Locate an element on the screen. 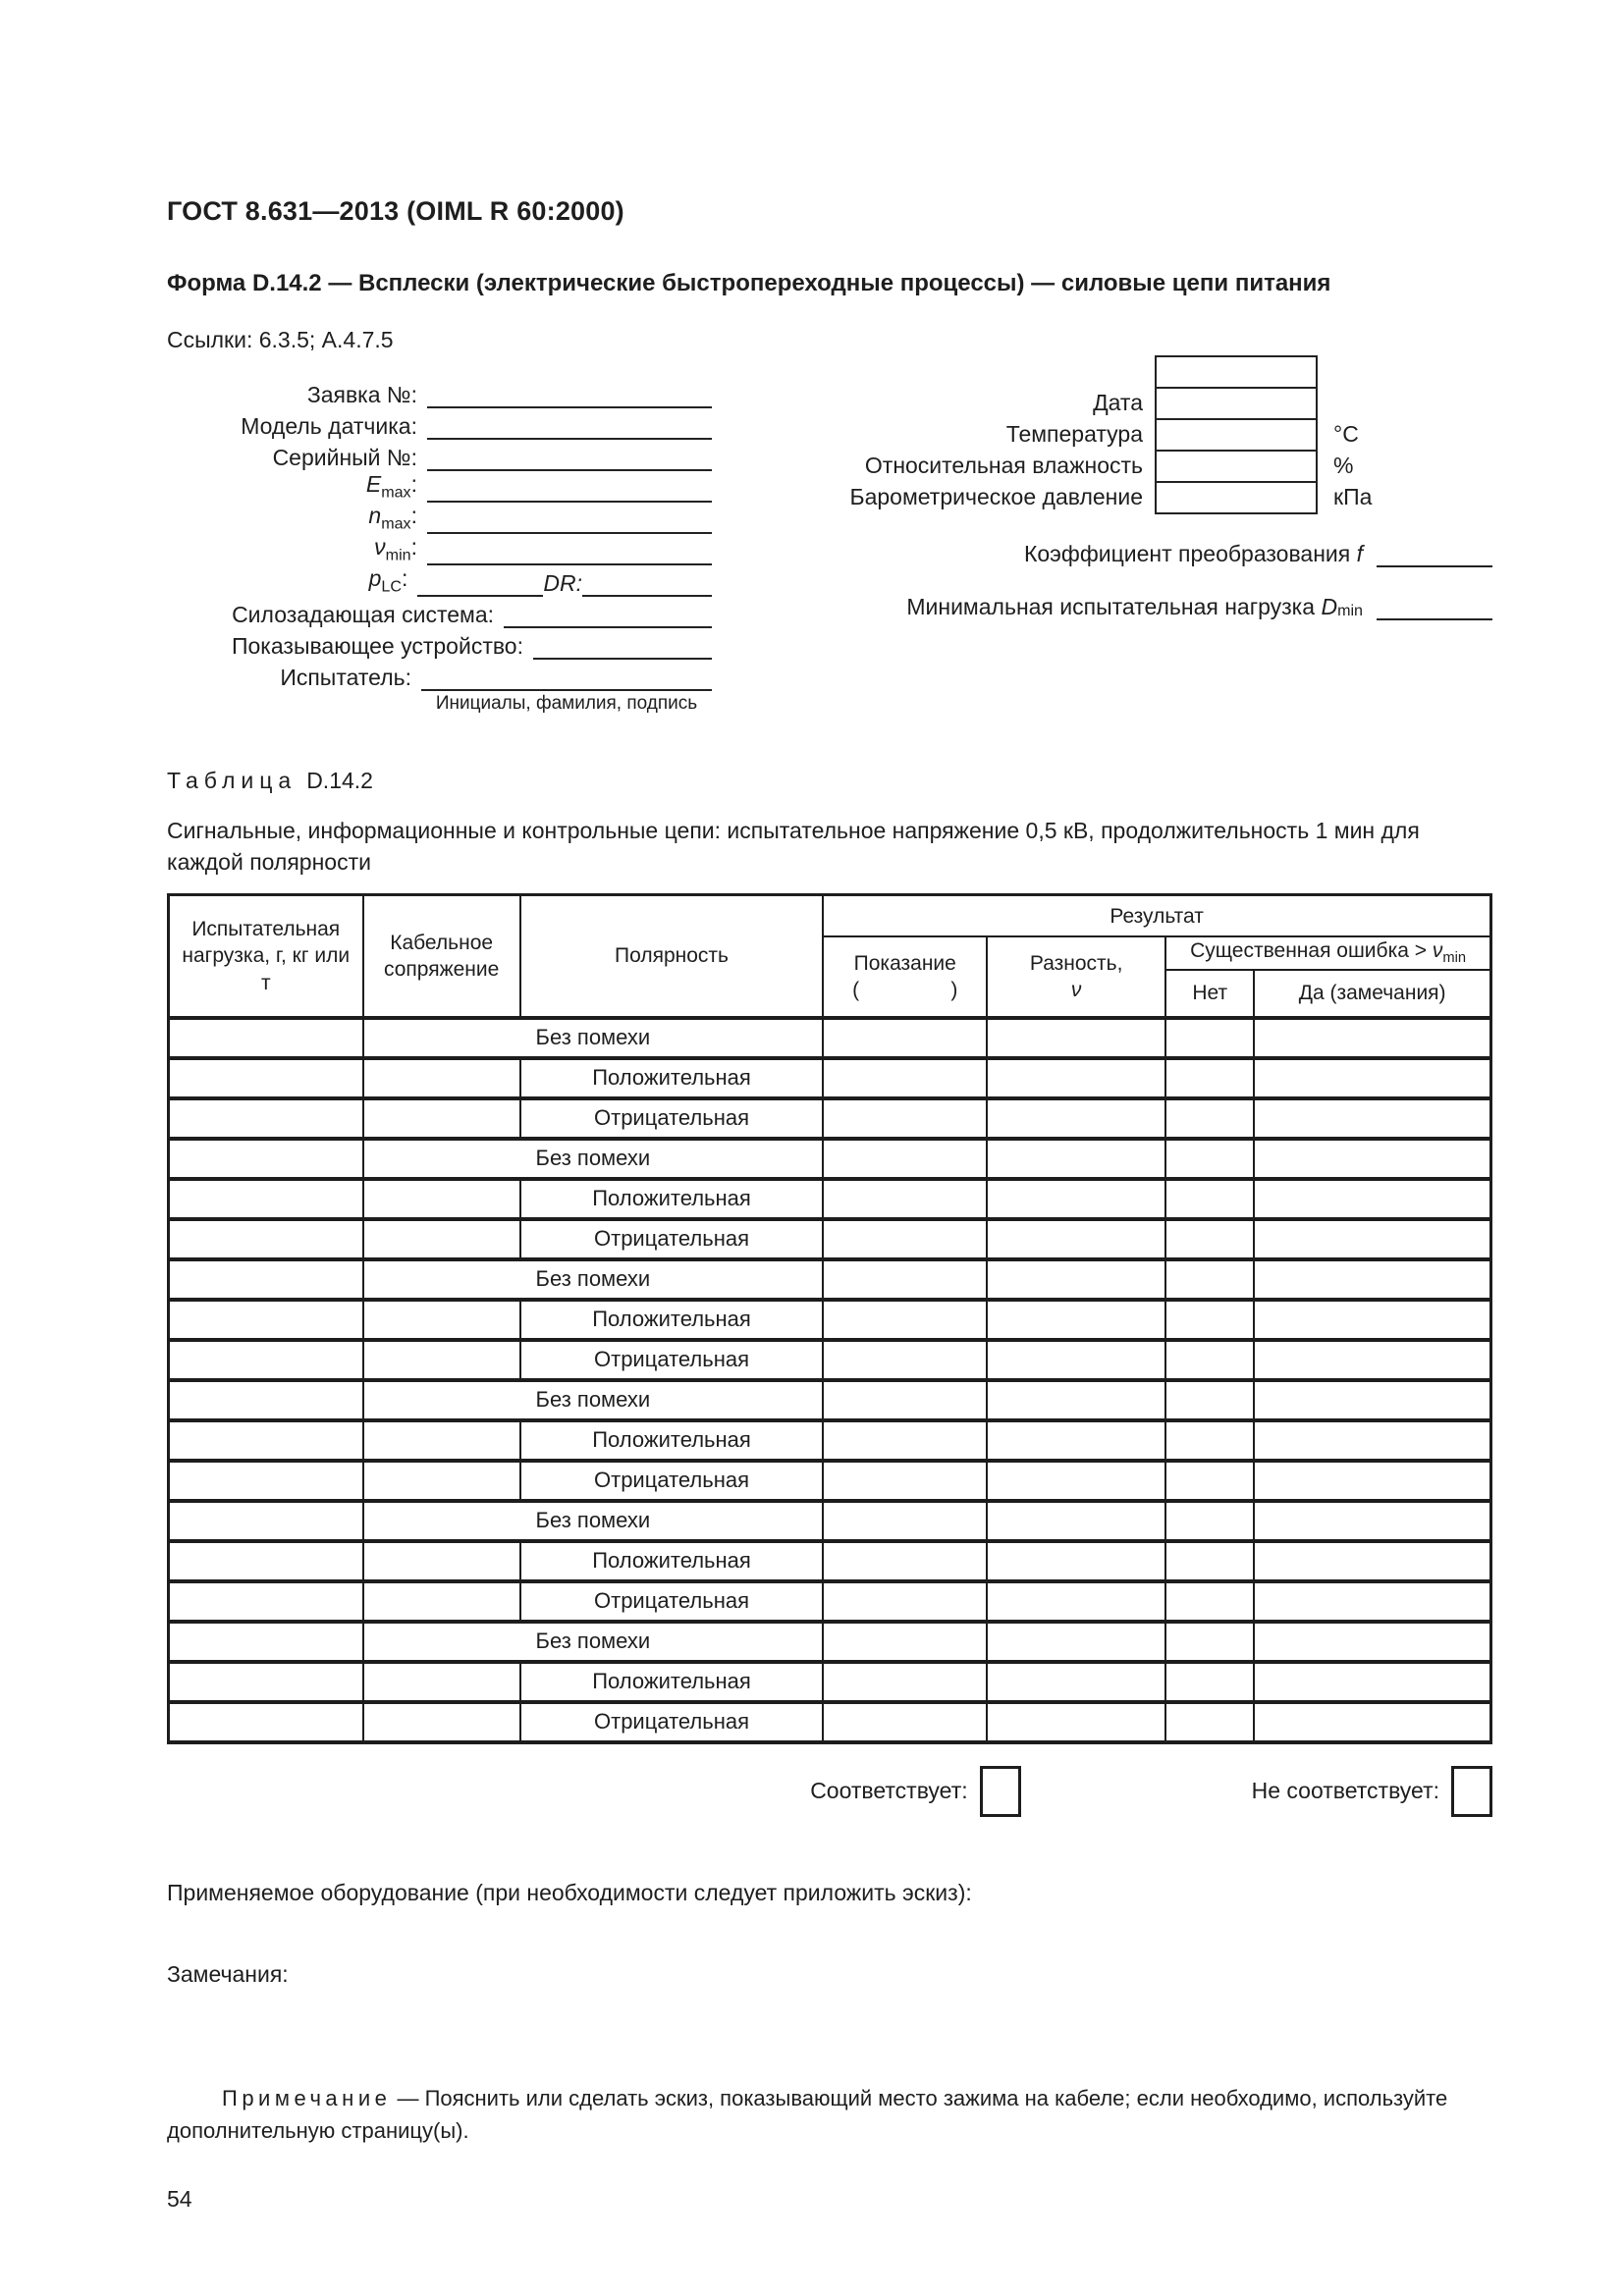 The image size is (1624, 2296). tester-label: Испытатель: is located at coordinates (345, 677).